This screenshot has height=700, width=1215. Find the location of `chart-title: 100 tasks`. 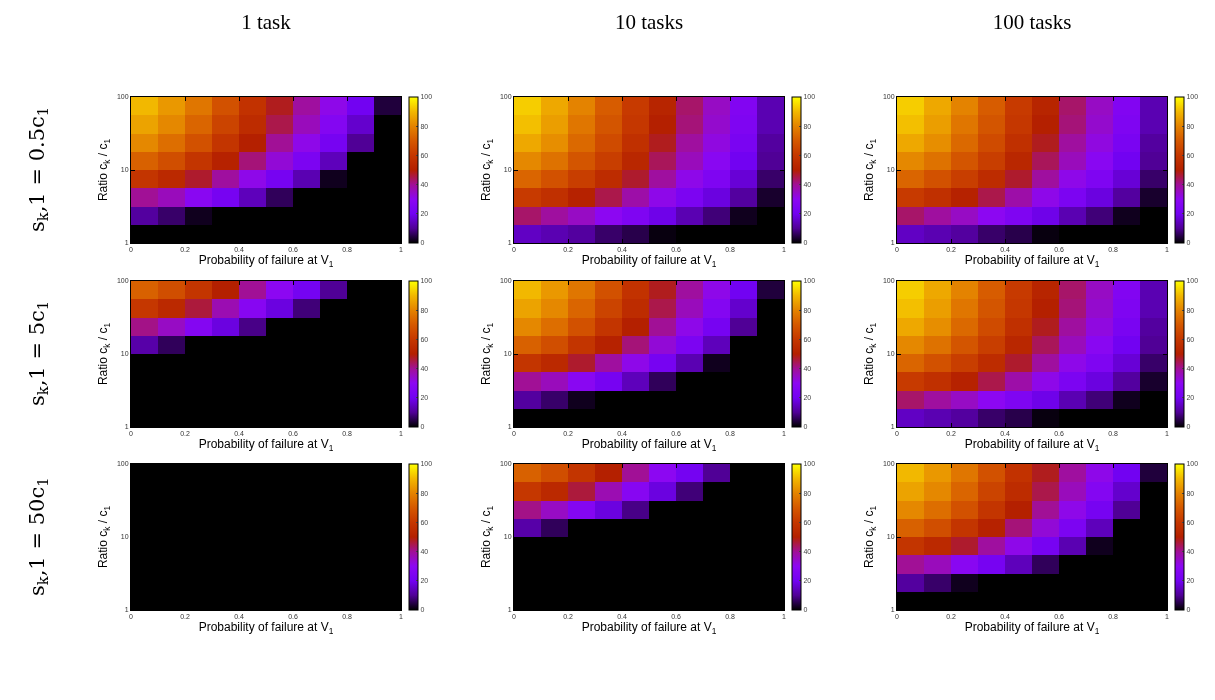

chart-title: 100 tasks is located at coordinates (1032, 22).